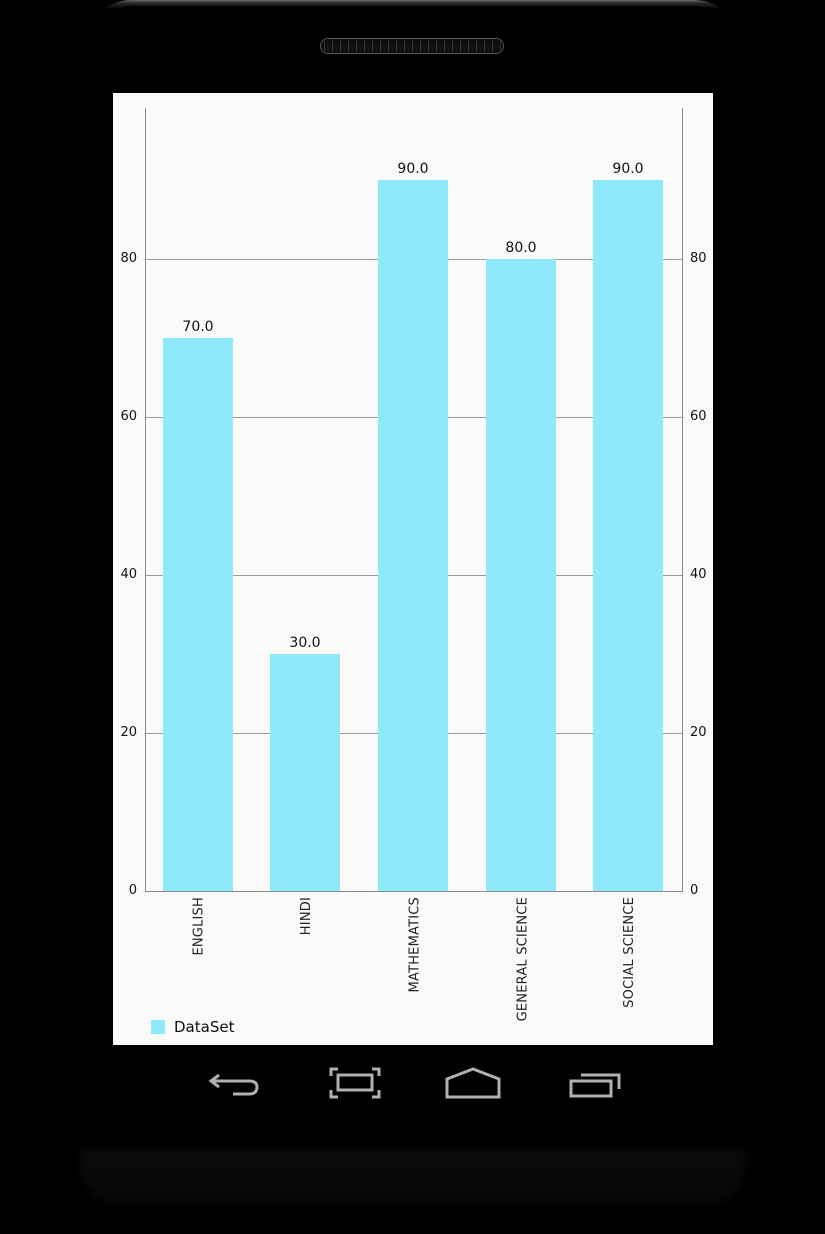 Image resolution: width=825 pixels, height=1234 pixels. What do you see at coordinates (132, 890) in the screenshot?
I see `y-tick-label-left: 0` at bounding box center [132, 890].